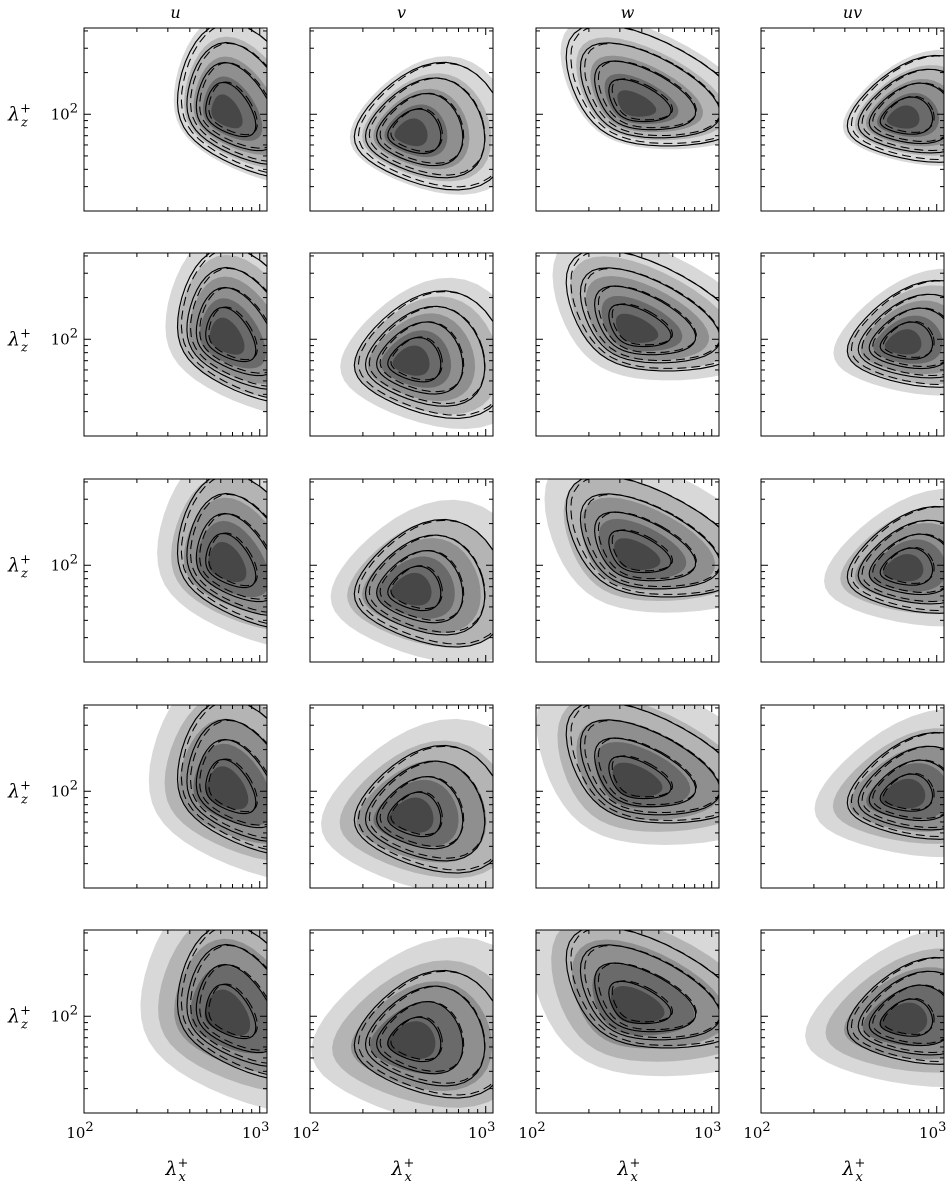 The image size is (952, 1185). I want to click on column-title-uv: uv, so click(852, 12).